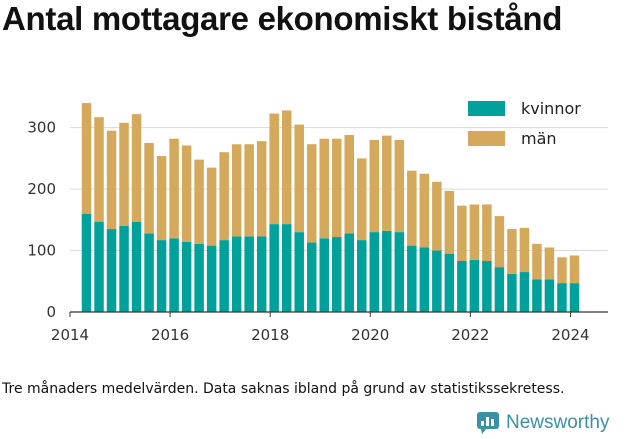 This screenshot has width=631, height=439. I want to click on y-tick-label: 100, so click(41, 251).